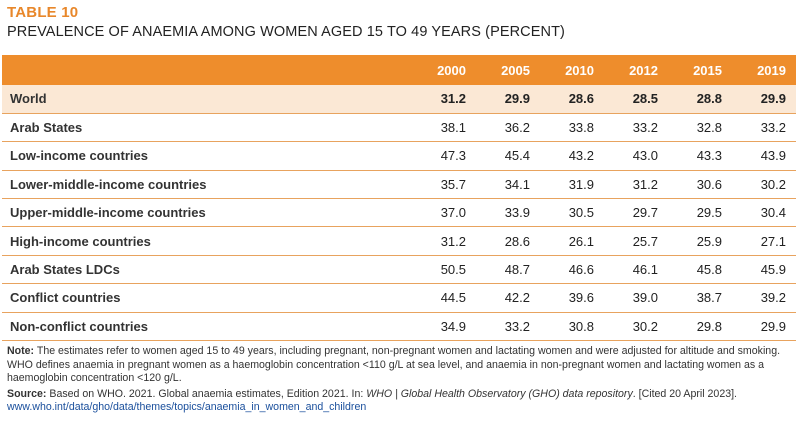 Image resolution: width=800 pixels, height=426 pixels. Describe the element at coordinates (700, 99) in the screenshot. I see `value-cell: 28.8` at that location.